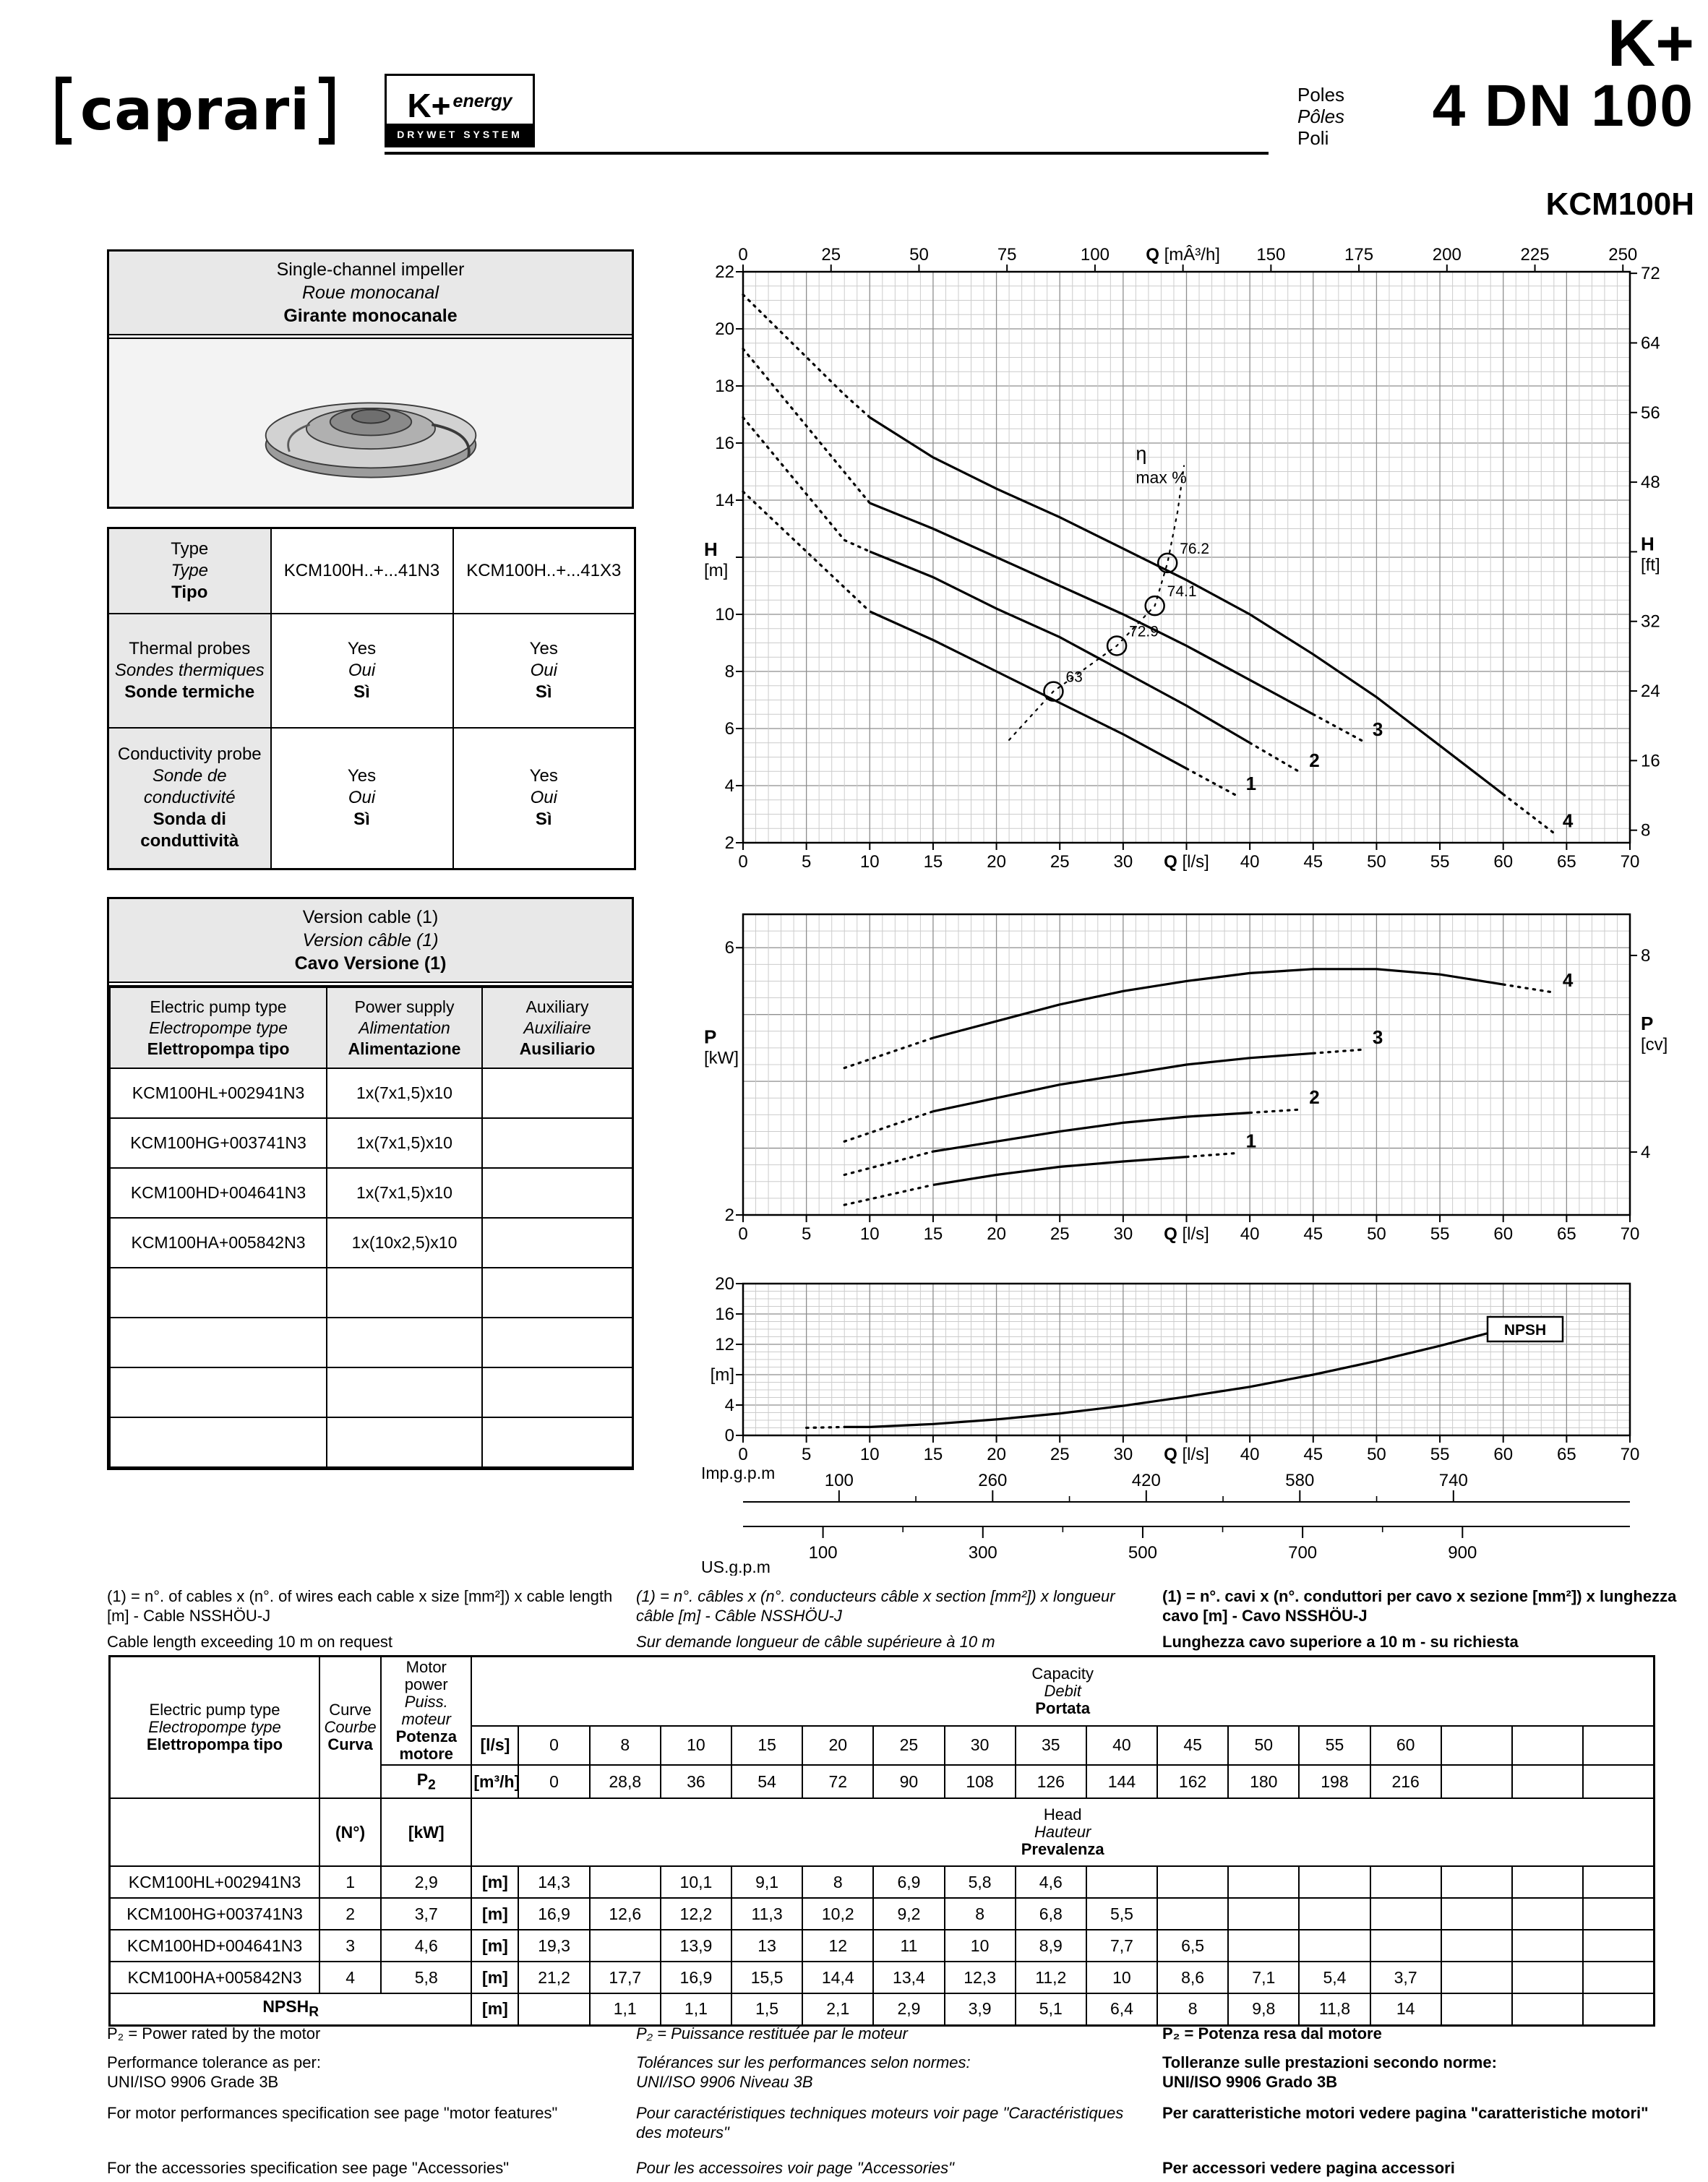  What do you see at coordinates (362, 570) in the screenshot?
I see `type-value-1: KCM100H..+...41N3` at bounding box center [362, 570].